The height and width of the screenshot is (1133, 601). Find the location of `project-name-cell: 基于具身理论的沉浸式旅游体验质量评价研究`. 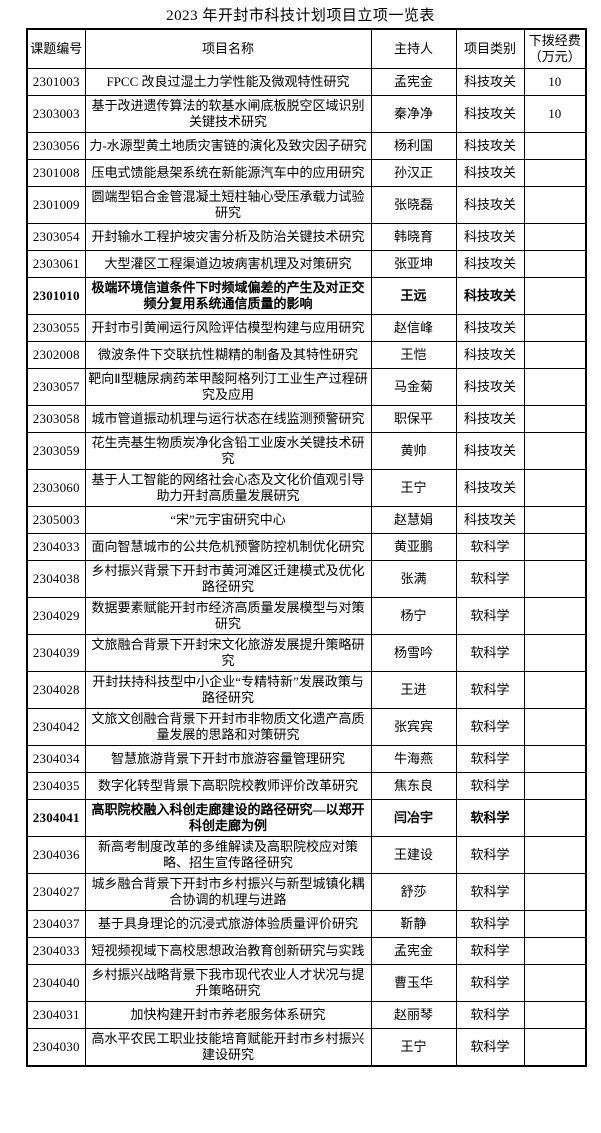

project-name-cell: 基于具身理论的沉浸式旅游体验质量评价研究 is located at coordinates (228, 924).